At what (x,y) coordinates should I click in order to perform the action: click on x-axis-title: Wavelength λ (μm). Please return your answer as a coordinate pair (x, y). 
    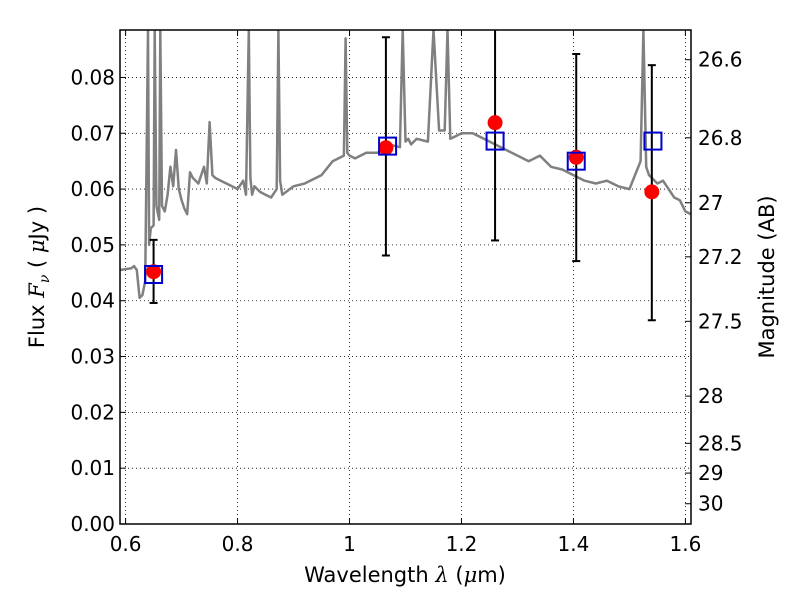
    Looking at the image, I should click on (405, 575).